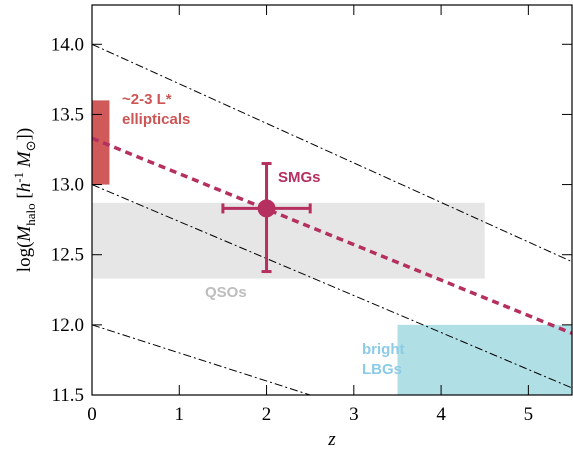  Describe the element at coordinates (24, 257) in the screenshot. I see `y-label-part: log(` at that location.